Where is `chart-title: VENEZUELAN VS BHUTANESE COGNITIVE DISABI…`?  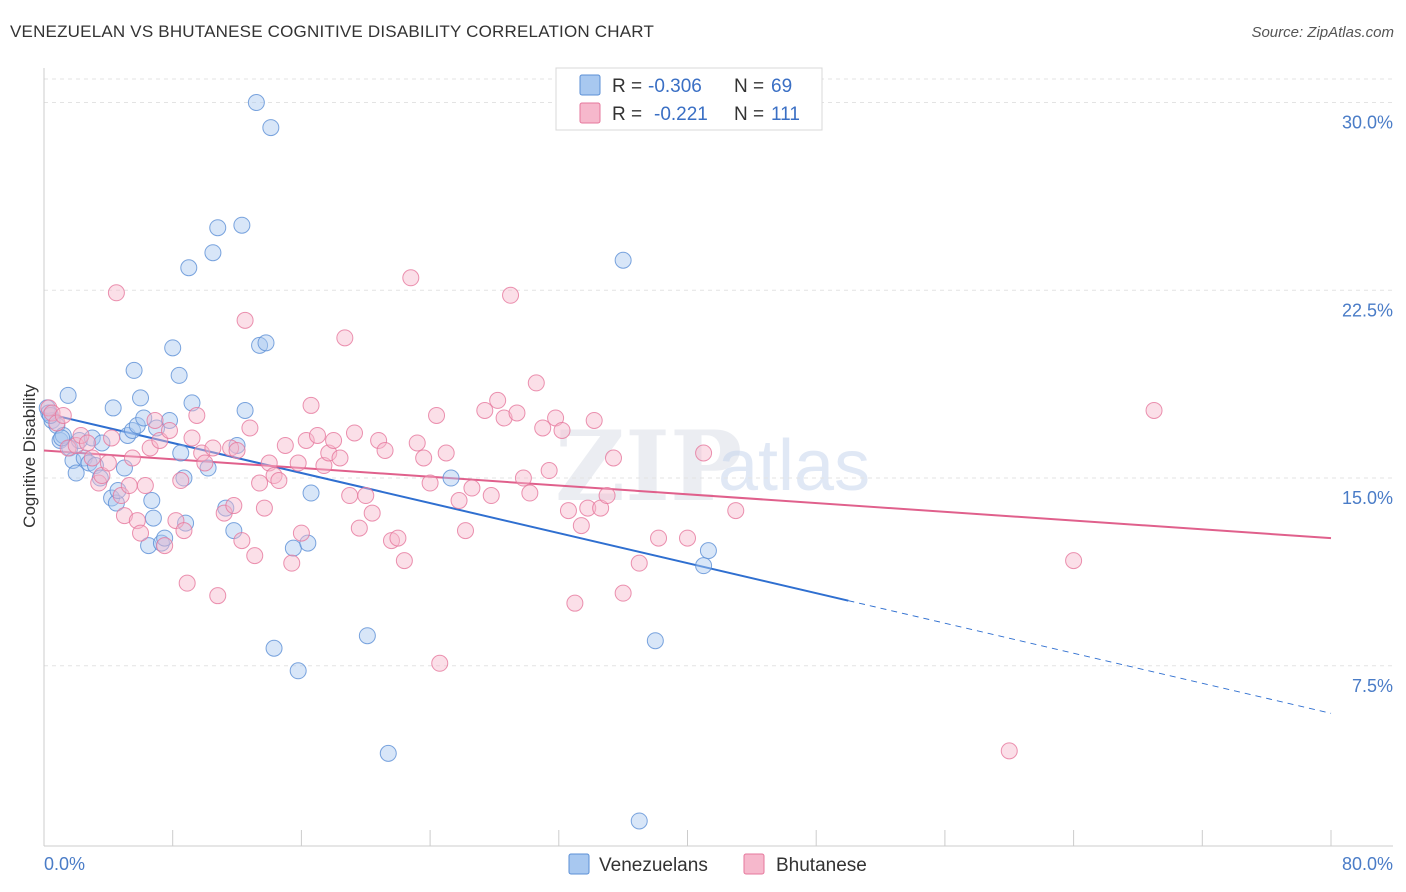 chart-title: VENEZUELAN VS BHUTANESE COGNITIVE DISABI… is located at coordinates (332, 31).